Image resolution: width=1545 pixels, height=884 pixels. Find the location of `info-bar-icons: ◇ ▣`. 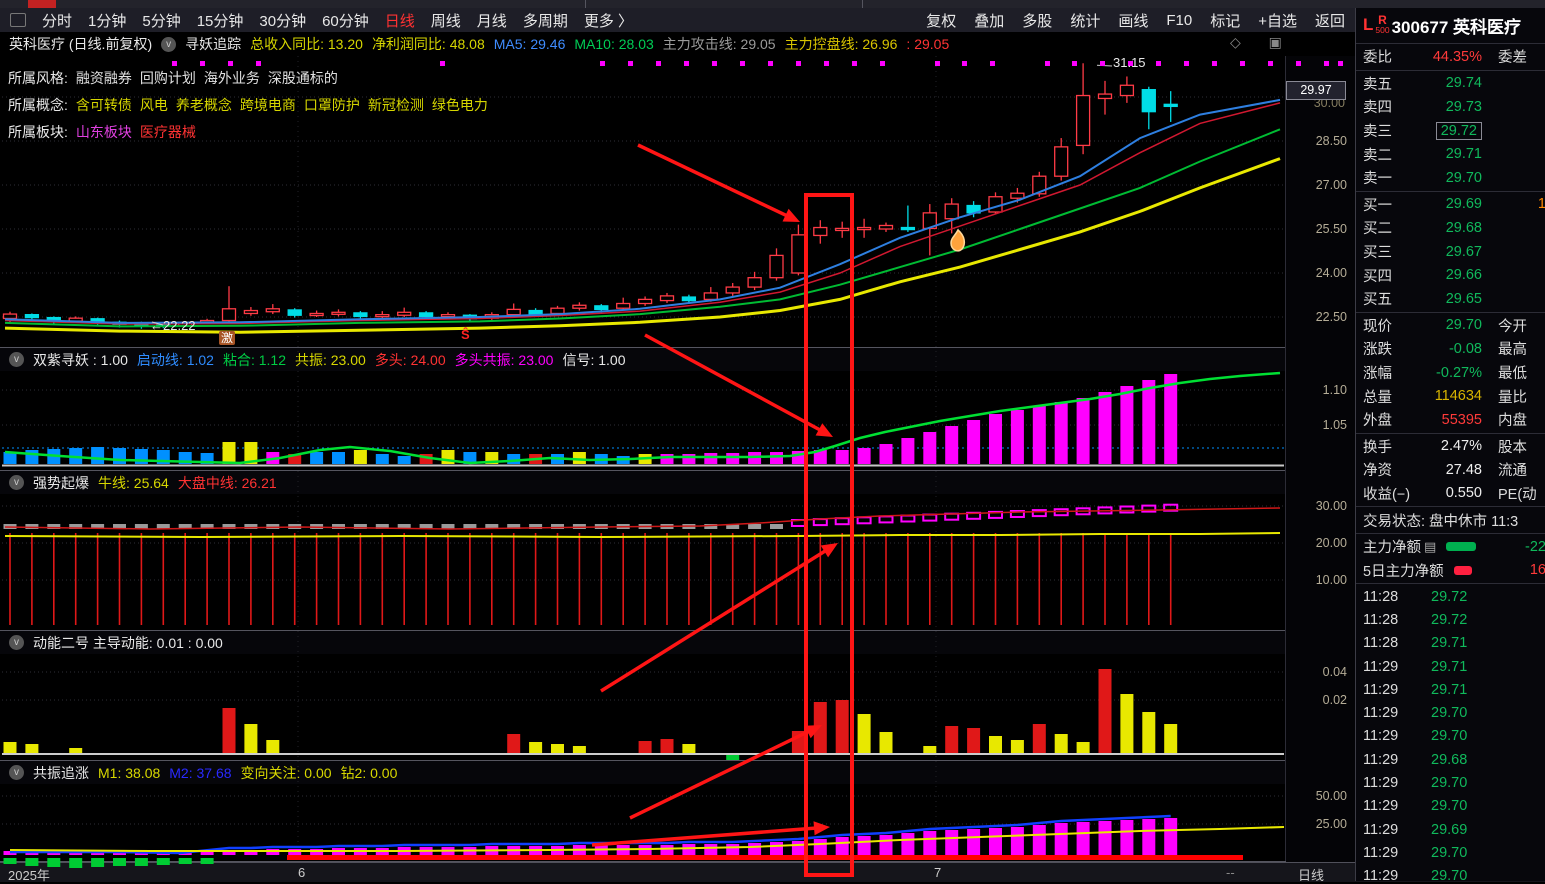

info-bar-icons: ◇ ▣ is located at coordinates (1262, 42).